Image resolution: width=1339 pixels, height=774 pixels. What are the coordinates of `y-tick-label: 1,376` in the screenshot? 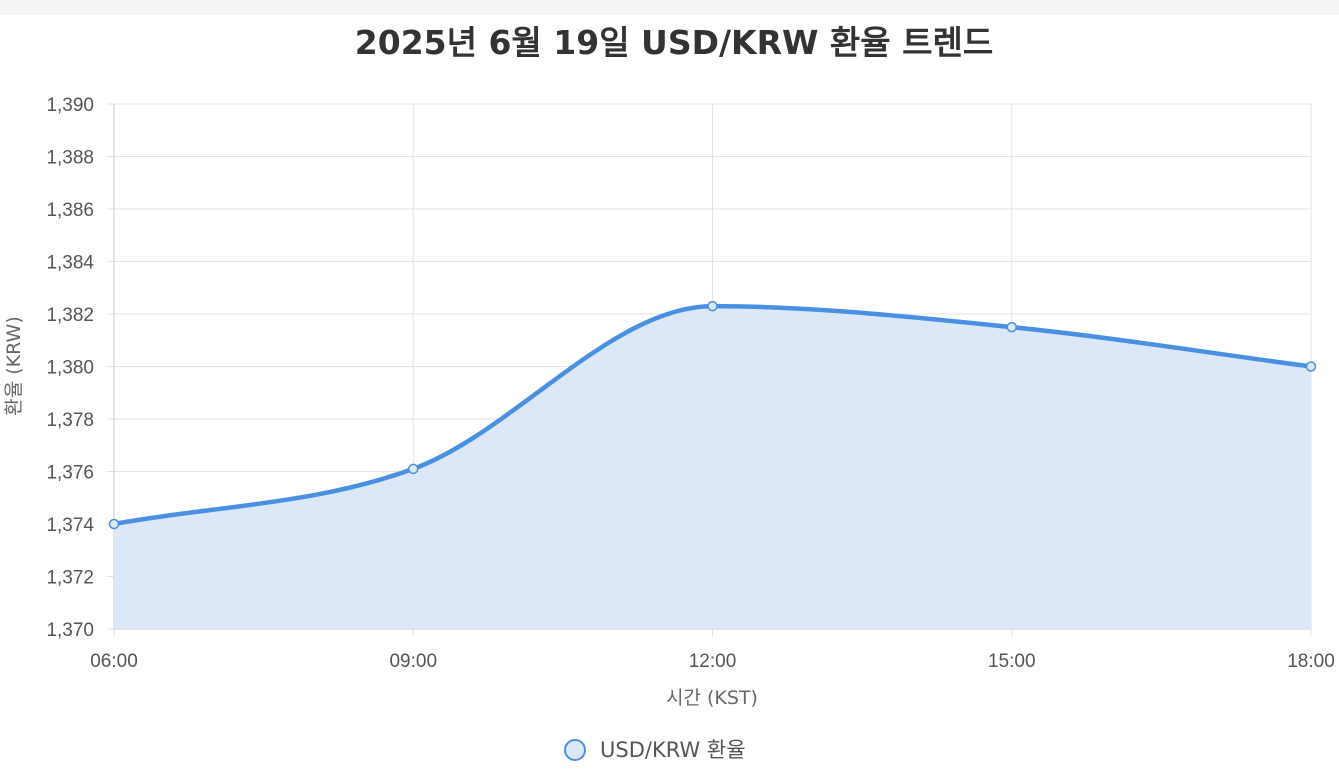 It's located at (70, 473).